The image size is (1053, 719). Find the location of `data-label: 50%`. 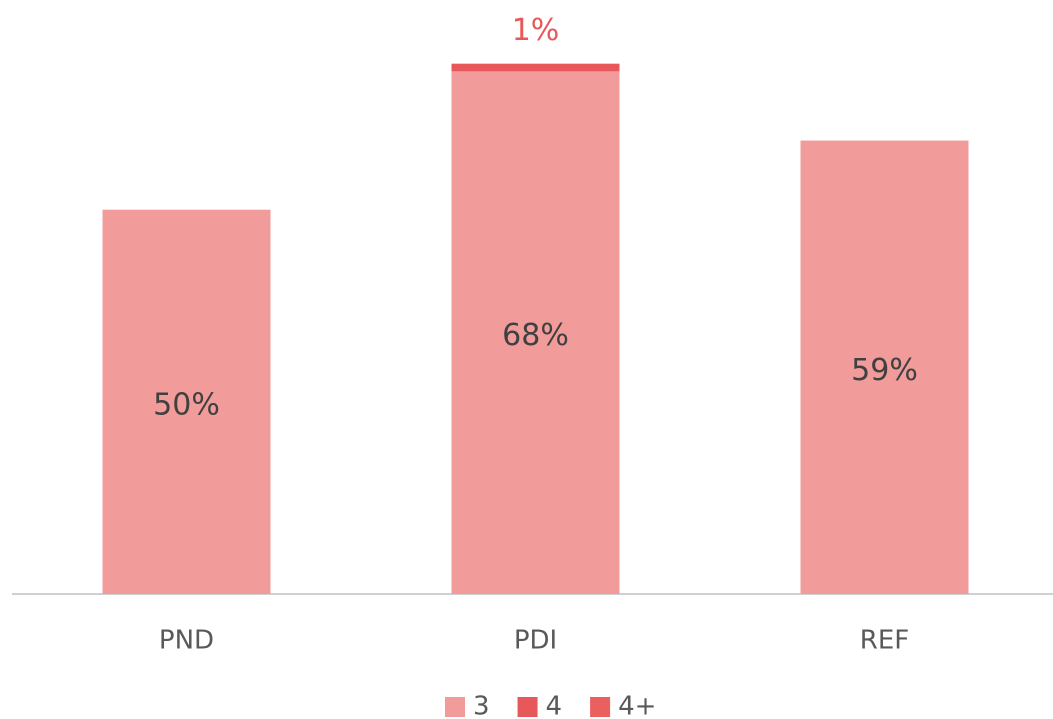

data-label: 50% is located at coordinates (186, 404).